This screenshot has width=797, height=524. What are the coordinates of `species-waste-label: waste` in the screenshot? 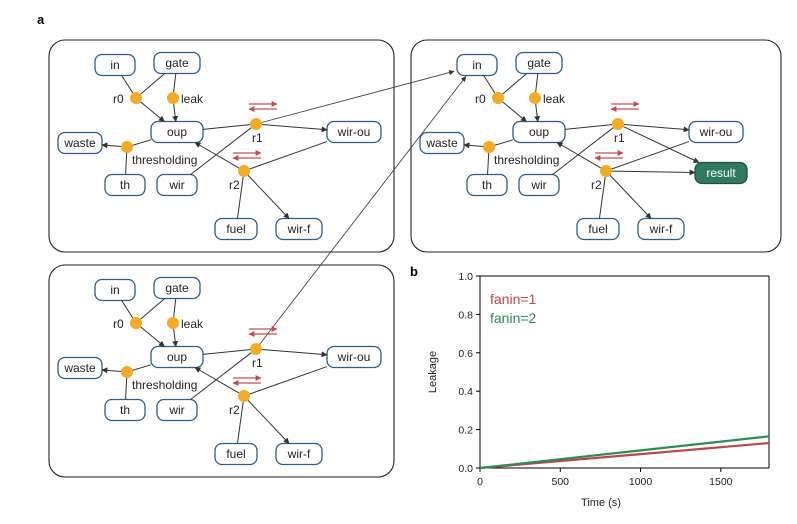 It's located at (79, 368).